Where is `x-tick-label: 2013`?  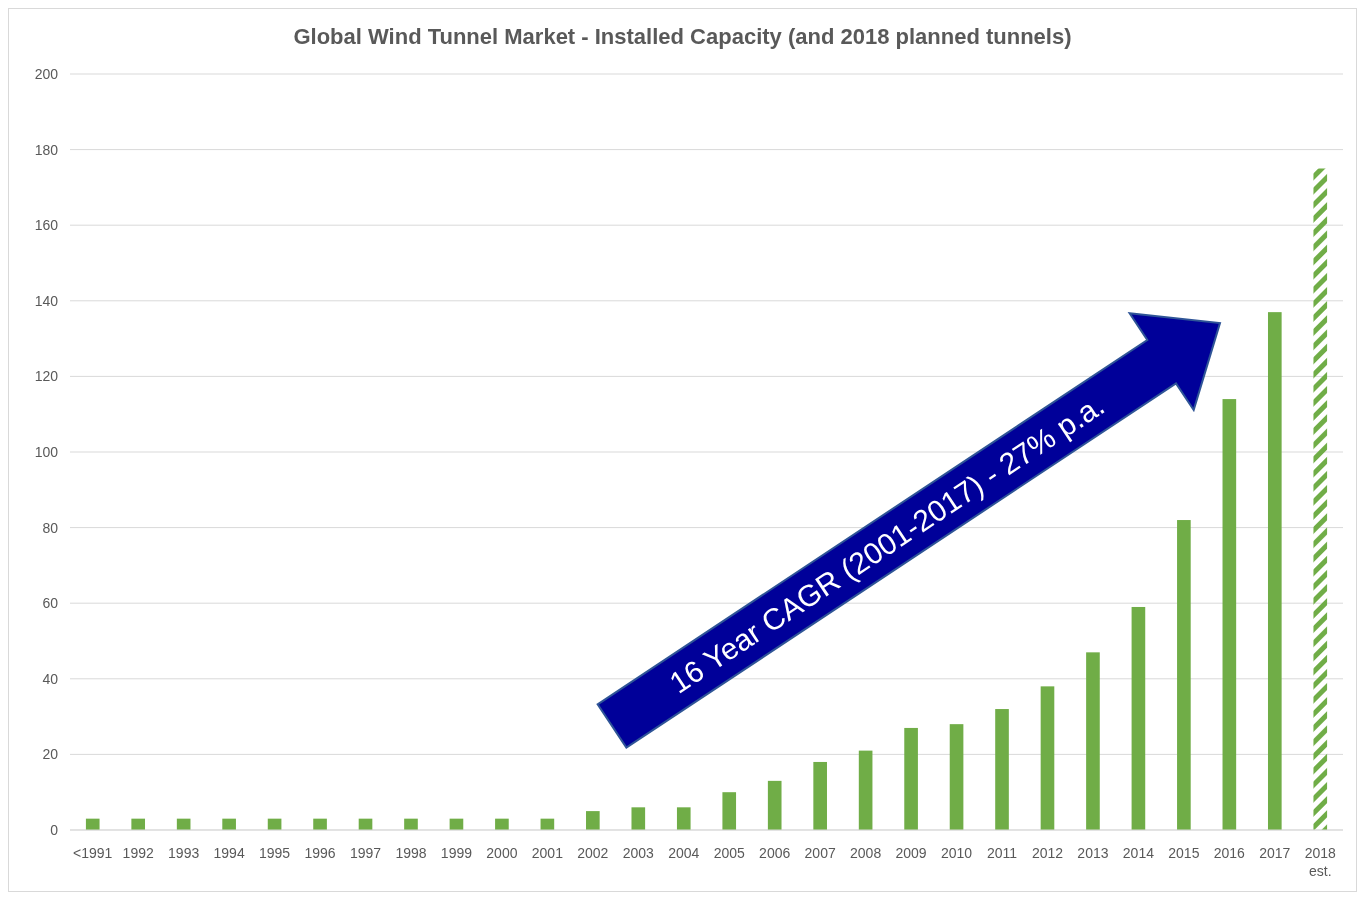 x-tick-label: 2013 is located at coordinates (1093, 853).